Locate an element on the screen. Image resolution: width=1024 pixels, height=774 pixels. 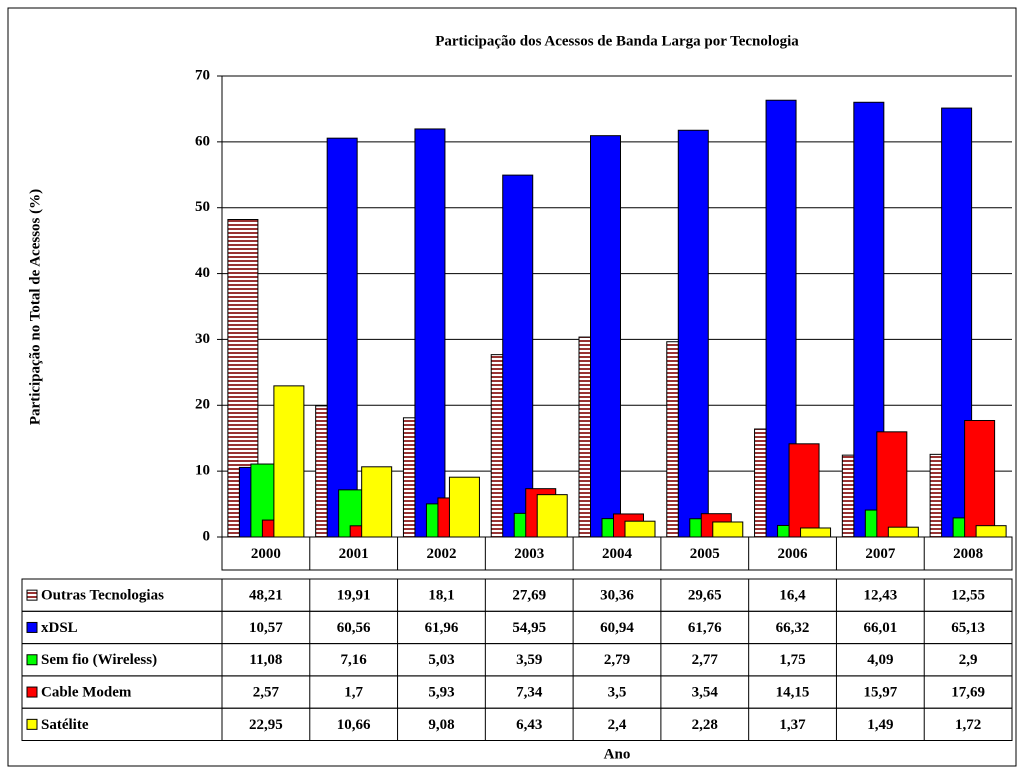
x-tick-label: 2008 is located at coordinates (968, 554).